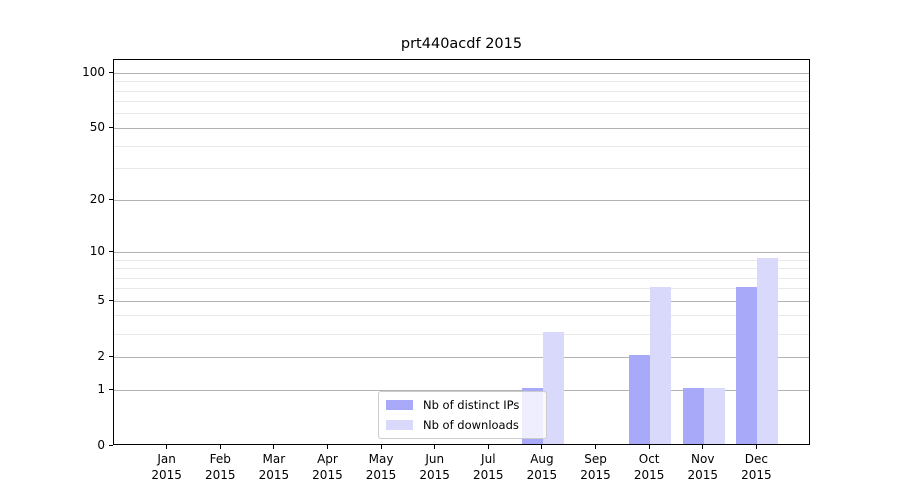 This screenshot has width=900, height=500. I want to click on bar-nb-of-downloads-oct, so click(661, 365).